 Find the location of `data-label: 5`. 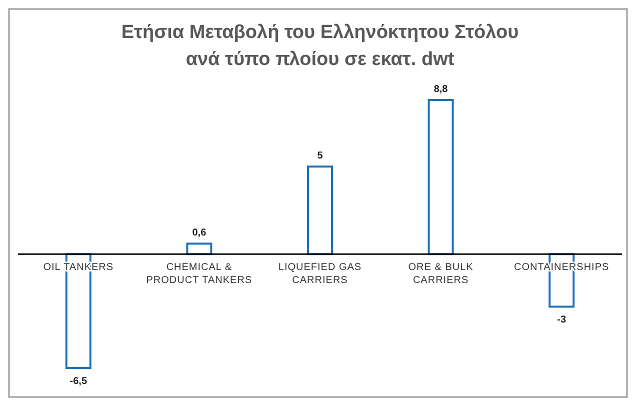

data-label: 5 is located at coordinates (320, 156).